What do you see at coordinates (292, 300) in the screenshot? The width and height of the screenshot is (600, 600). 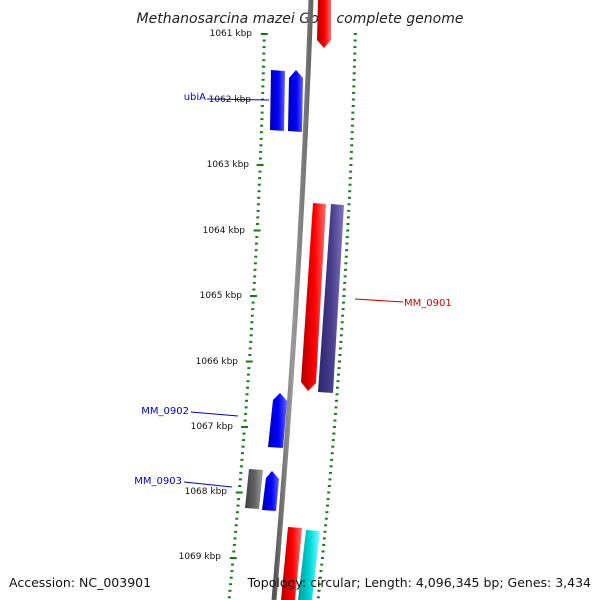 I see `genome-backbone` at bounding box center [292, 300].